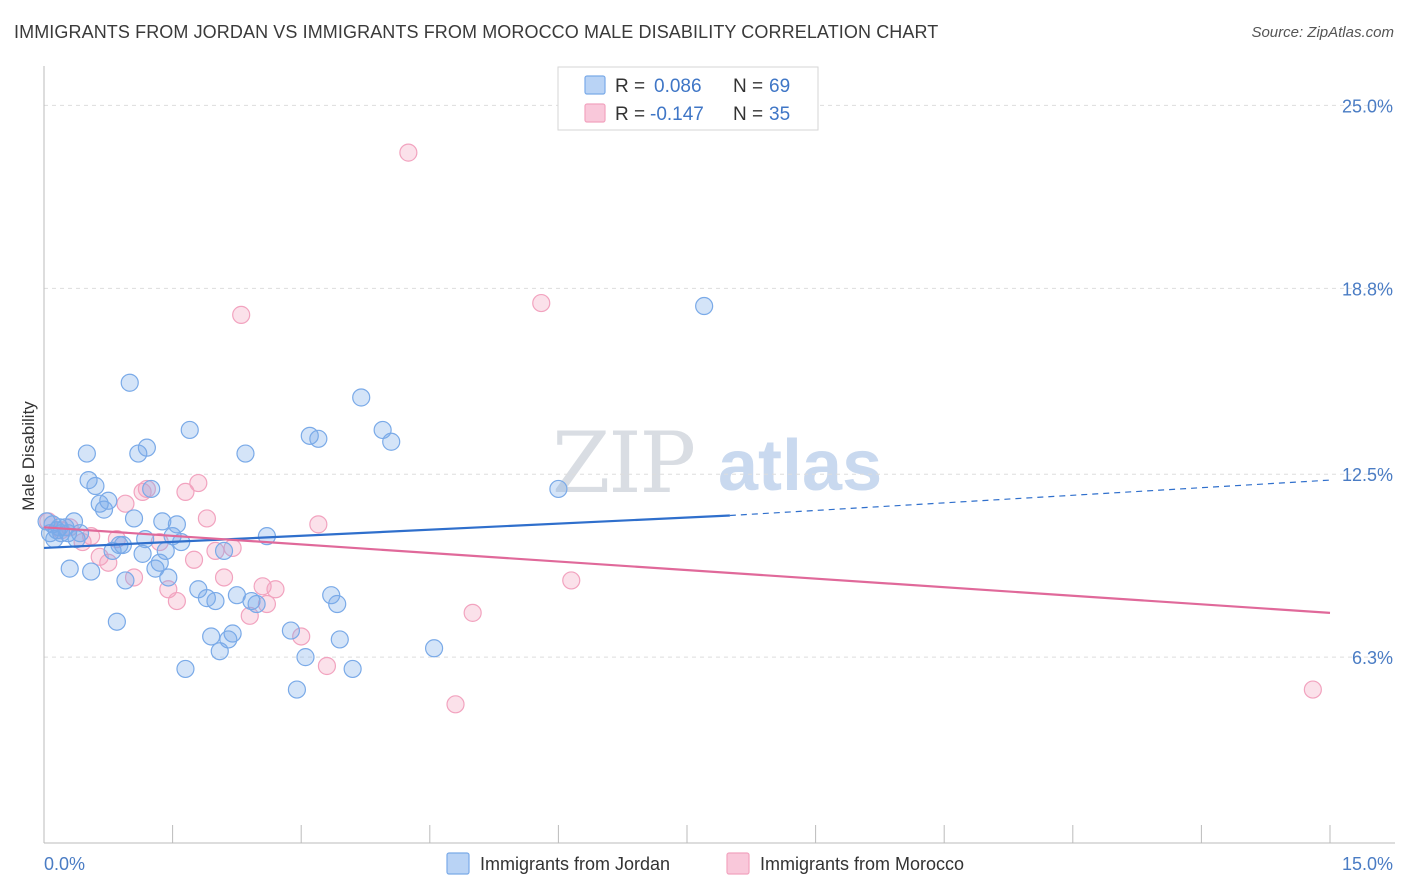  I want to click on series-legend-label-jordan: Immigrants from Jordan, so click(575, 864).